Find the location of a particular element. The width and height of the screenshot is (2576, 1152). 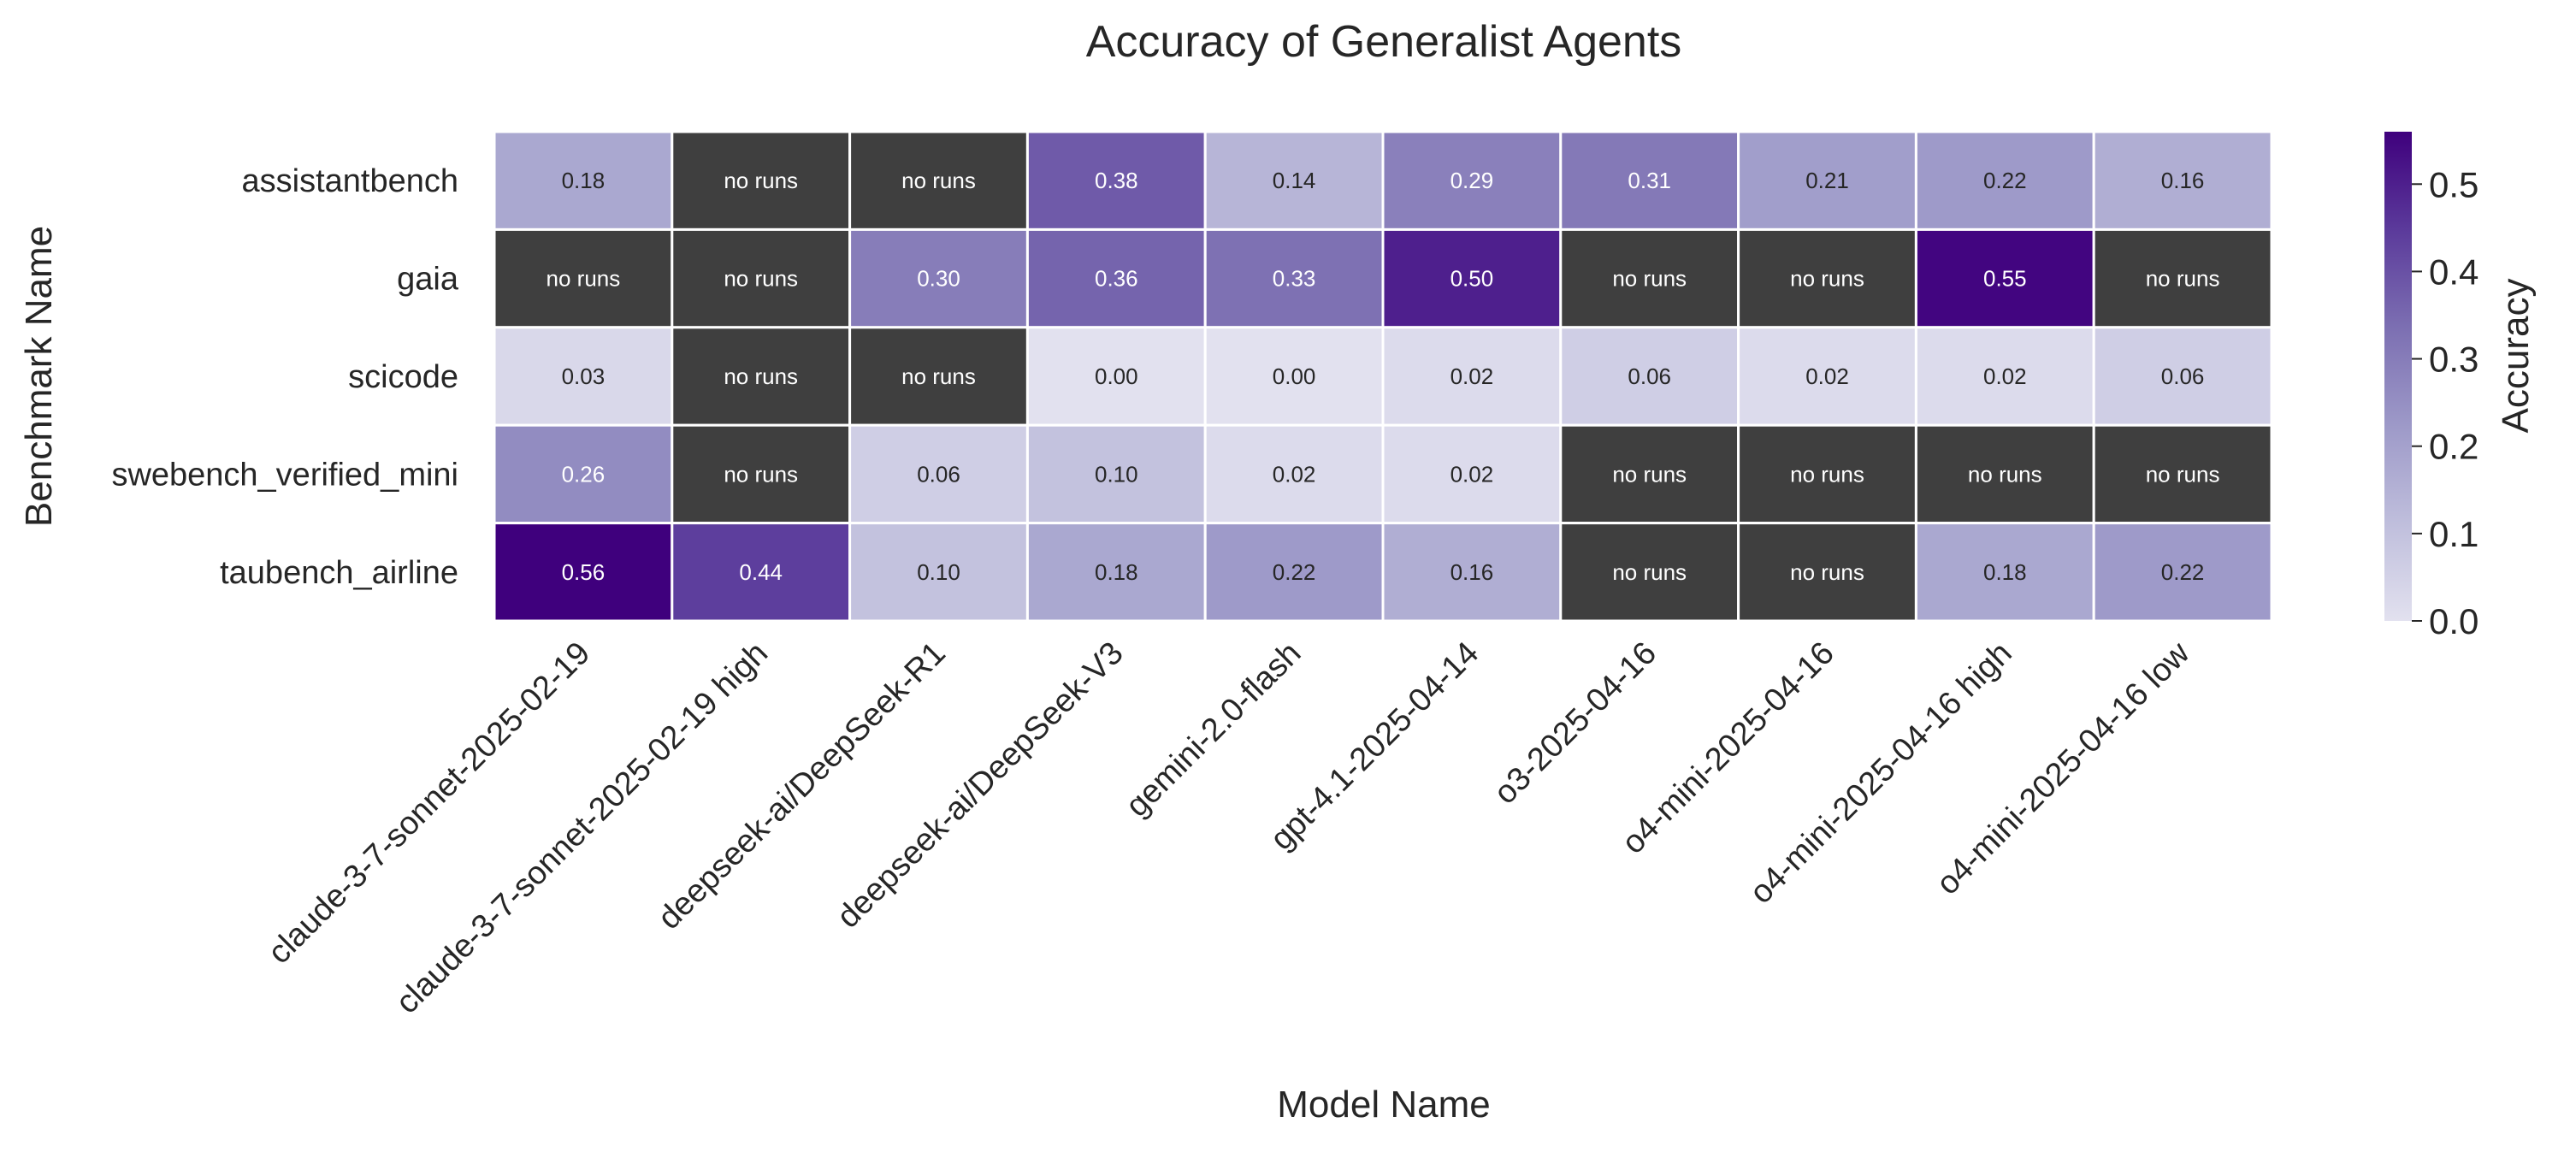

cell-value-label: 0.44 is located at coordinates (761, 572).